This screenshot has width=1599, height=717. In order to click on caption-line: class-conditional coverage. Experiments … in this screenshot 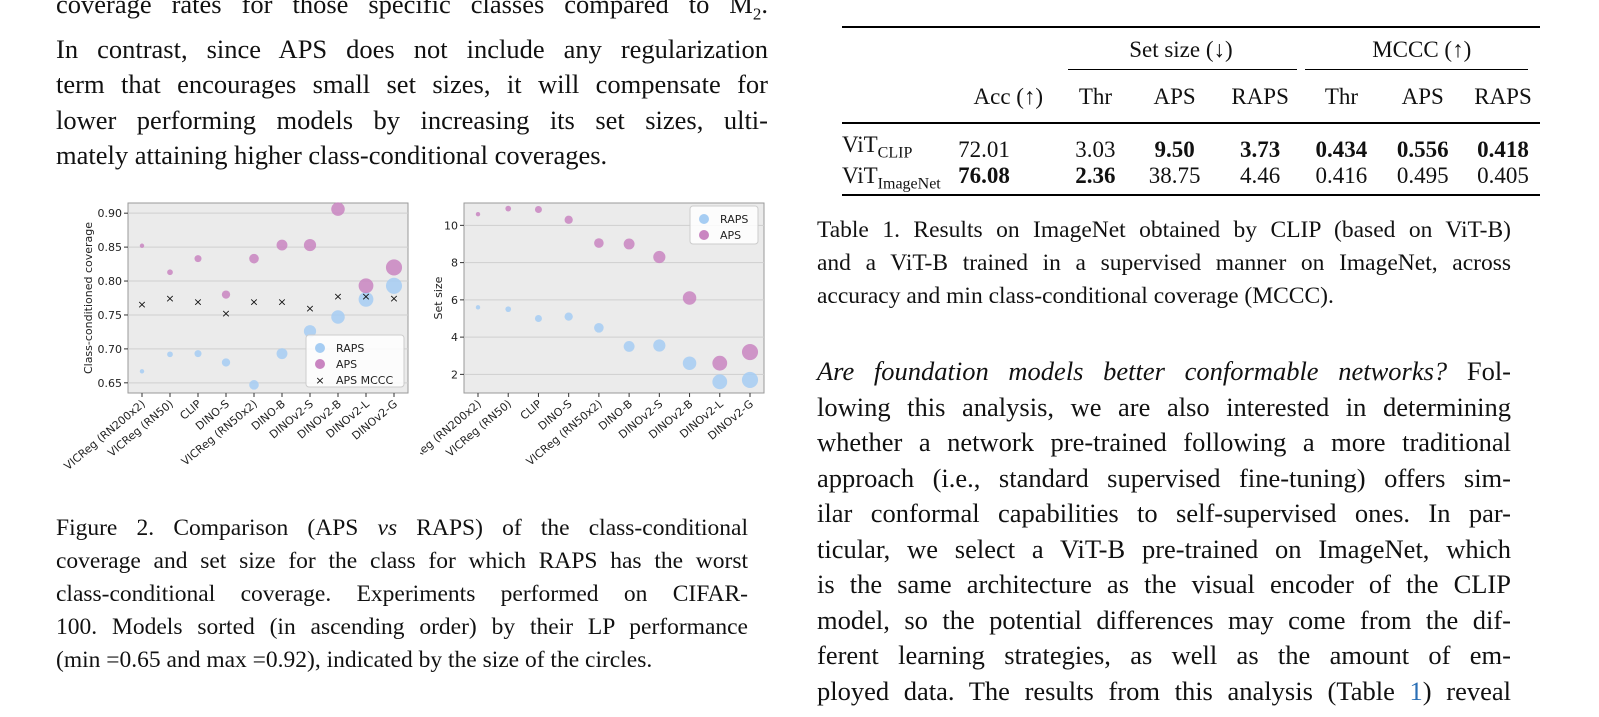, I will do `click(402, 594)`.